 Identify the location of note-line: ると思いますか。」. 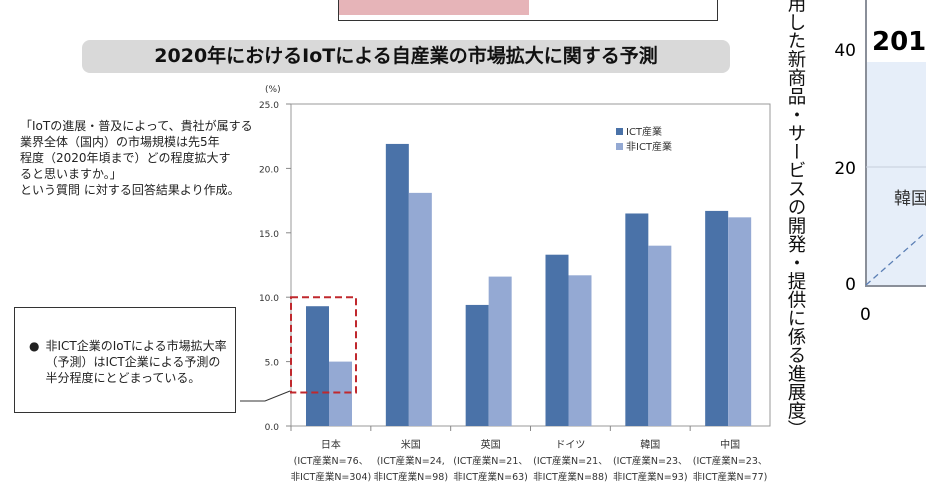
(71, 174).